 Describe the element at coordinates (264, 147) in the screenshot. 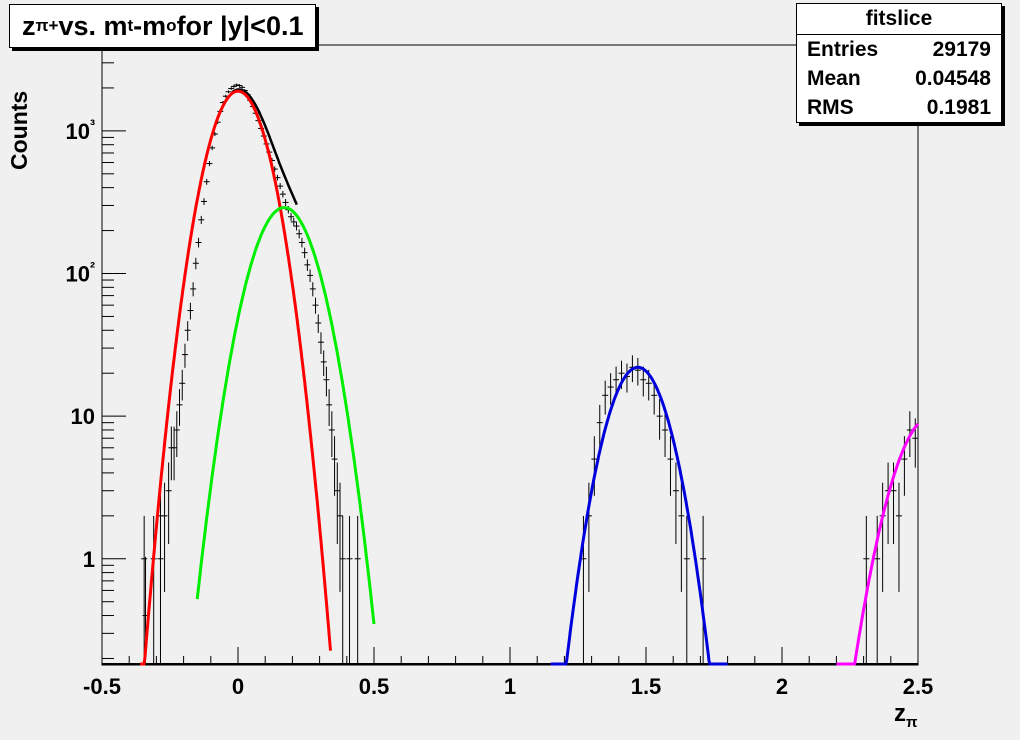

I see `total-fit-curve` at that location.